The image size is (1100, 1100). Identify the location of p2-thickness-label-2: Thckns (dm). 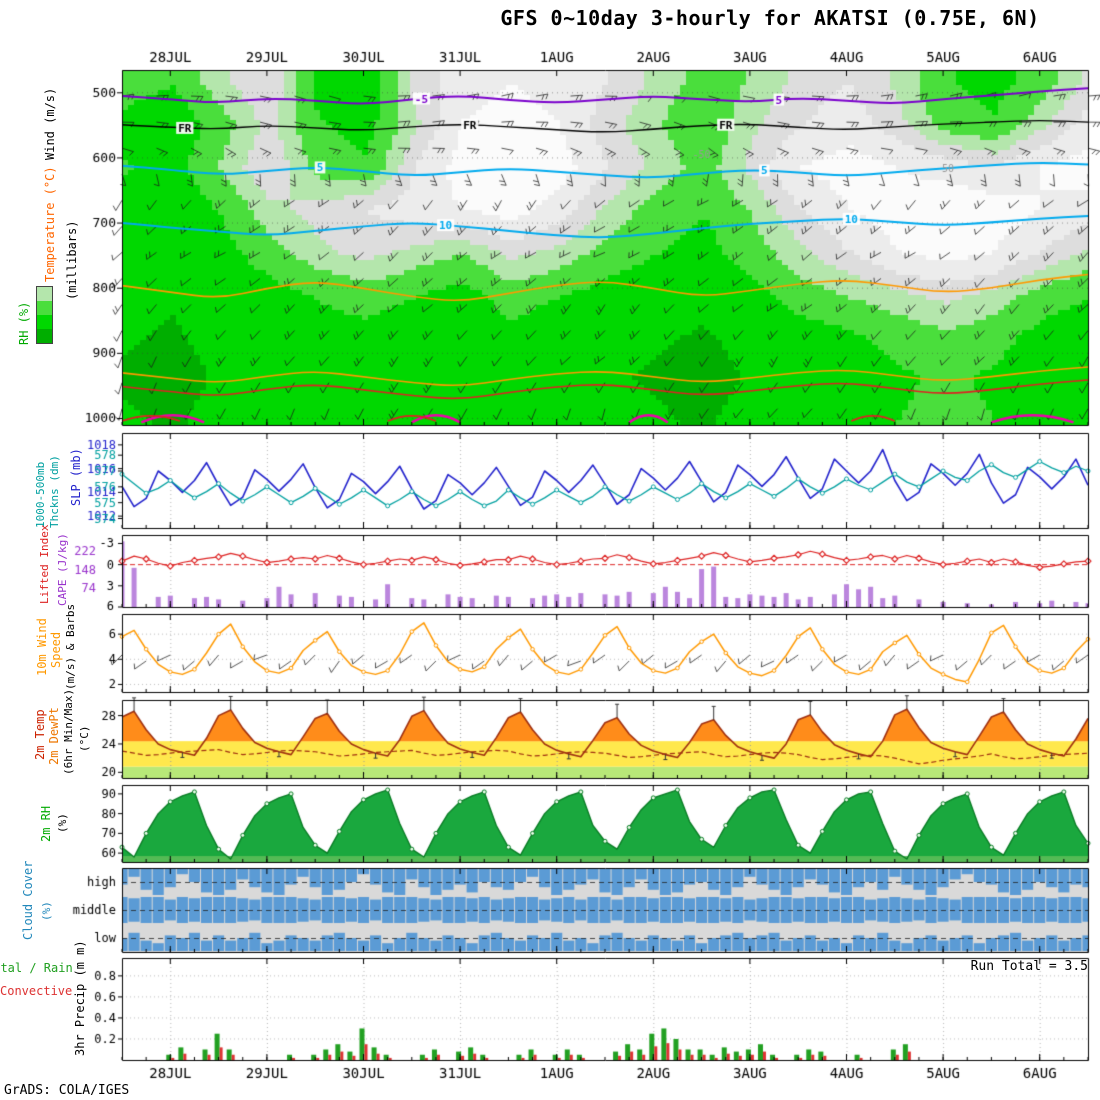
(54, 491).